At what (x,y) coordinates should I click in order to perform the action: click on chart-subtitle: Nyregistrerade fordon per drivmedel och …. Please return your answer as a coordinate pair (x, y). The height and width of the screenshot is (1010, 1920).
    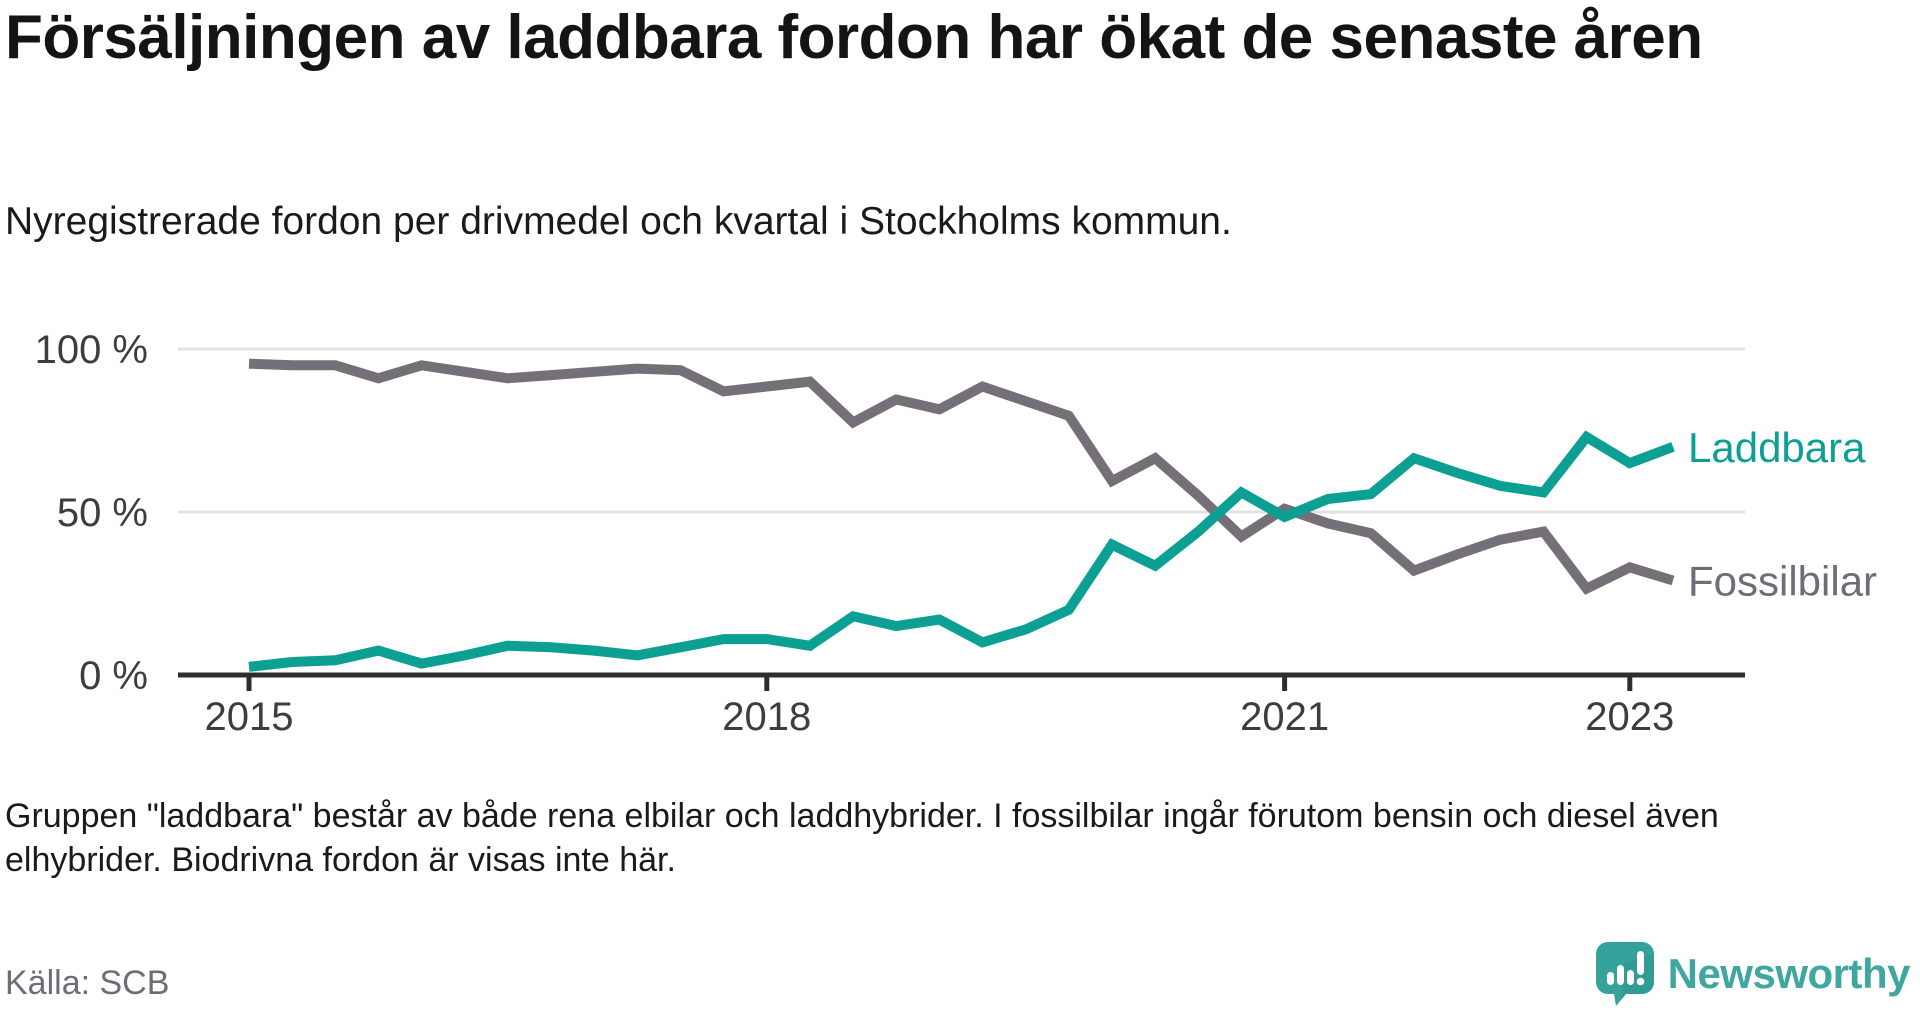
    Looking at the image, I should click on (618, 221).